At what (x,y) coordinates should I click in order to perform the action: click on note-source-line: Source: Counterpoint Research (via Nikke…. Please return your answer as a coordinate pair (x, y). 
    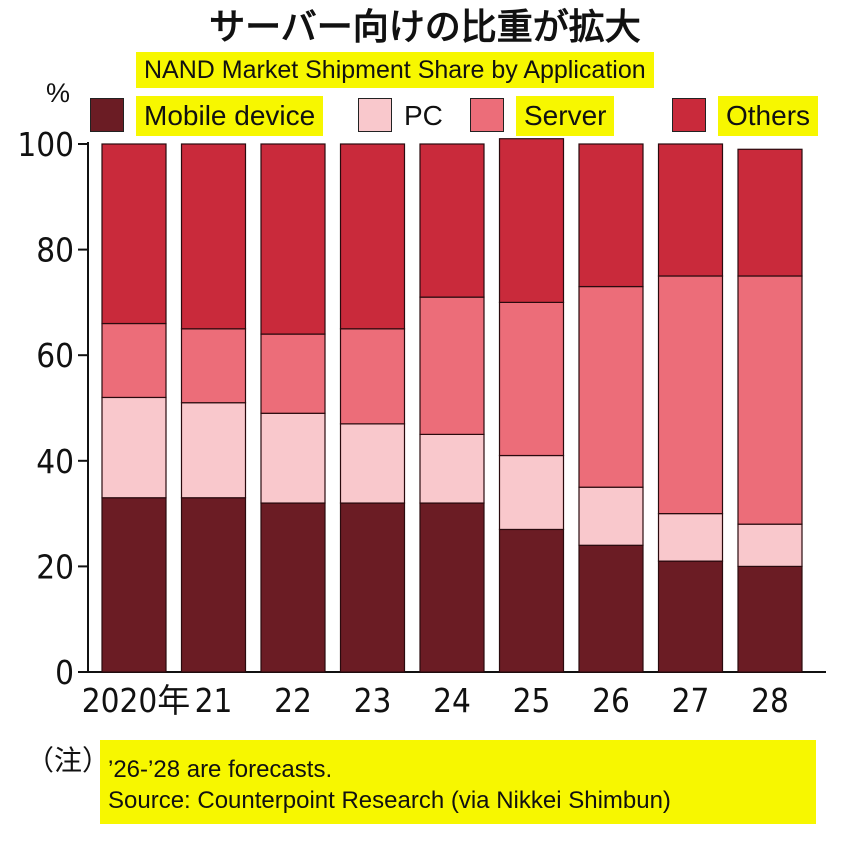
    Looking at the image, I should click on (458, 800).